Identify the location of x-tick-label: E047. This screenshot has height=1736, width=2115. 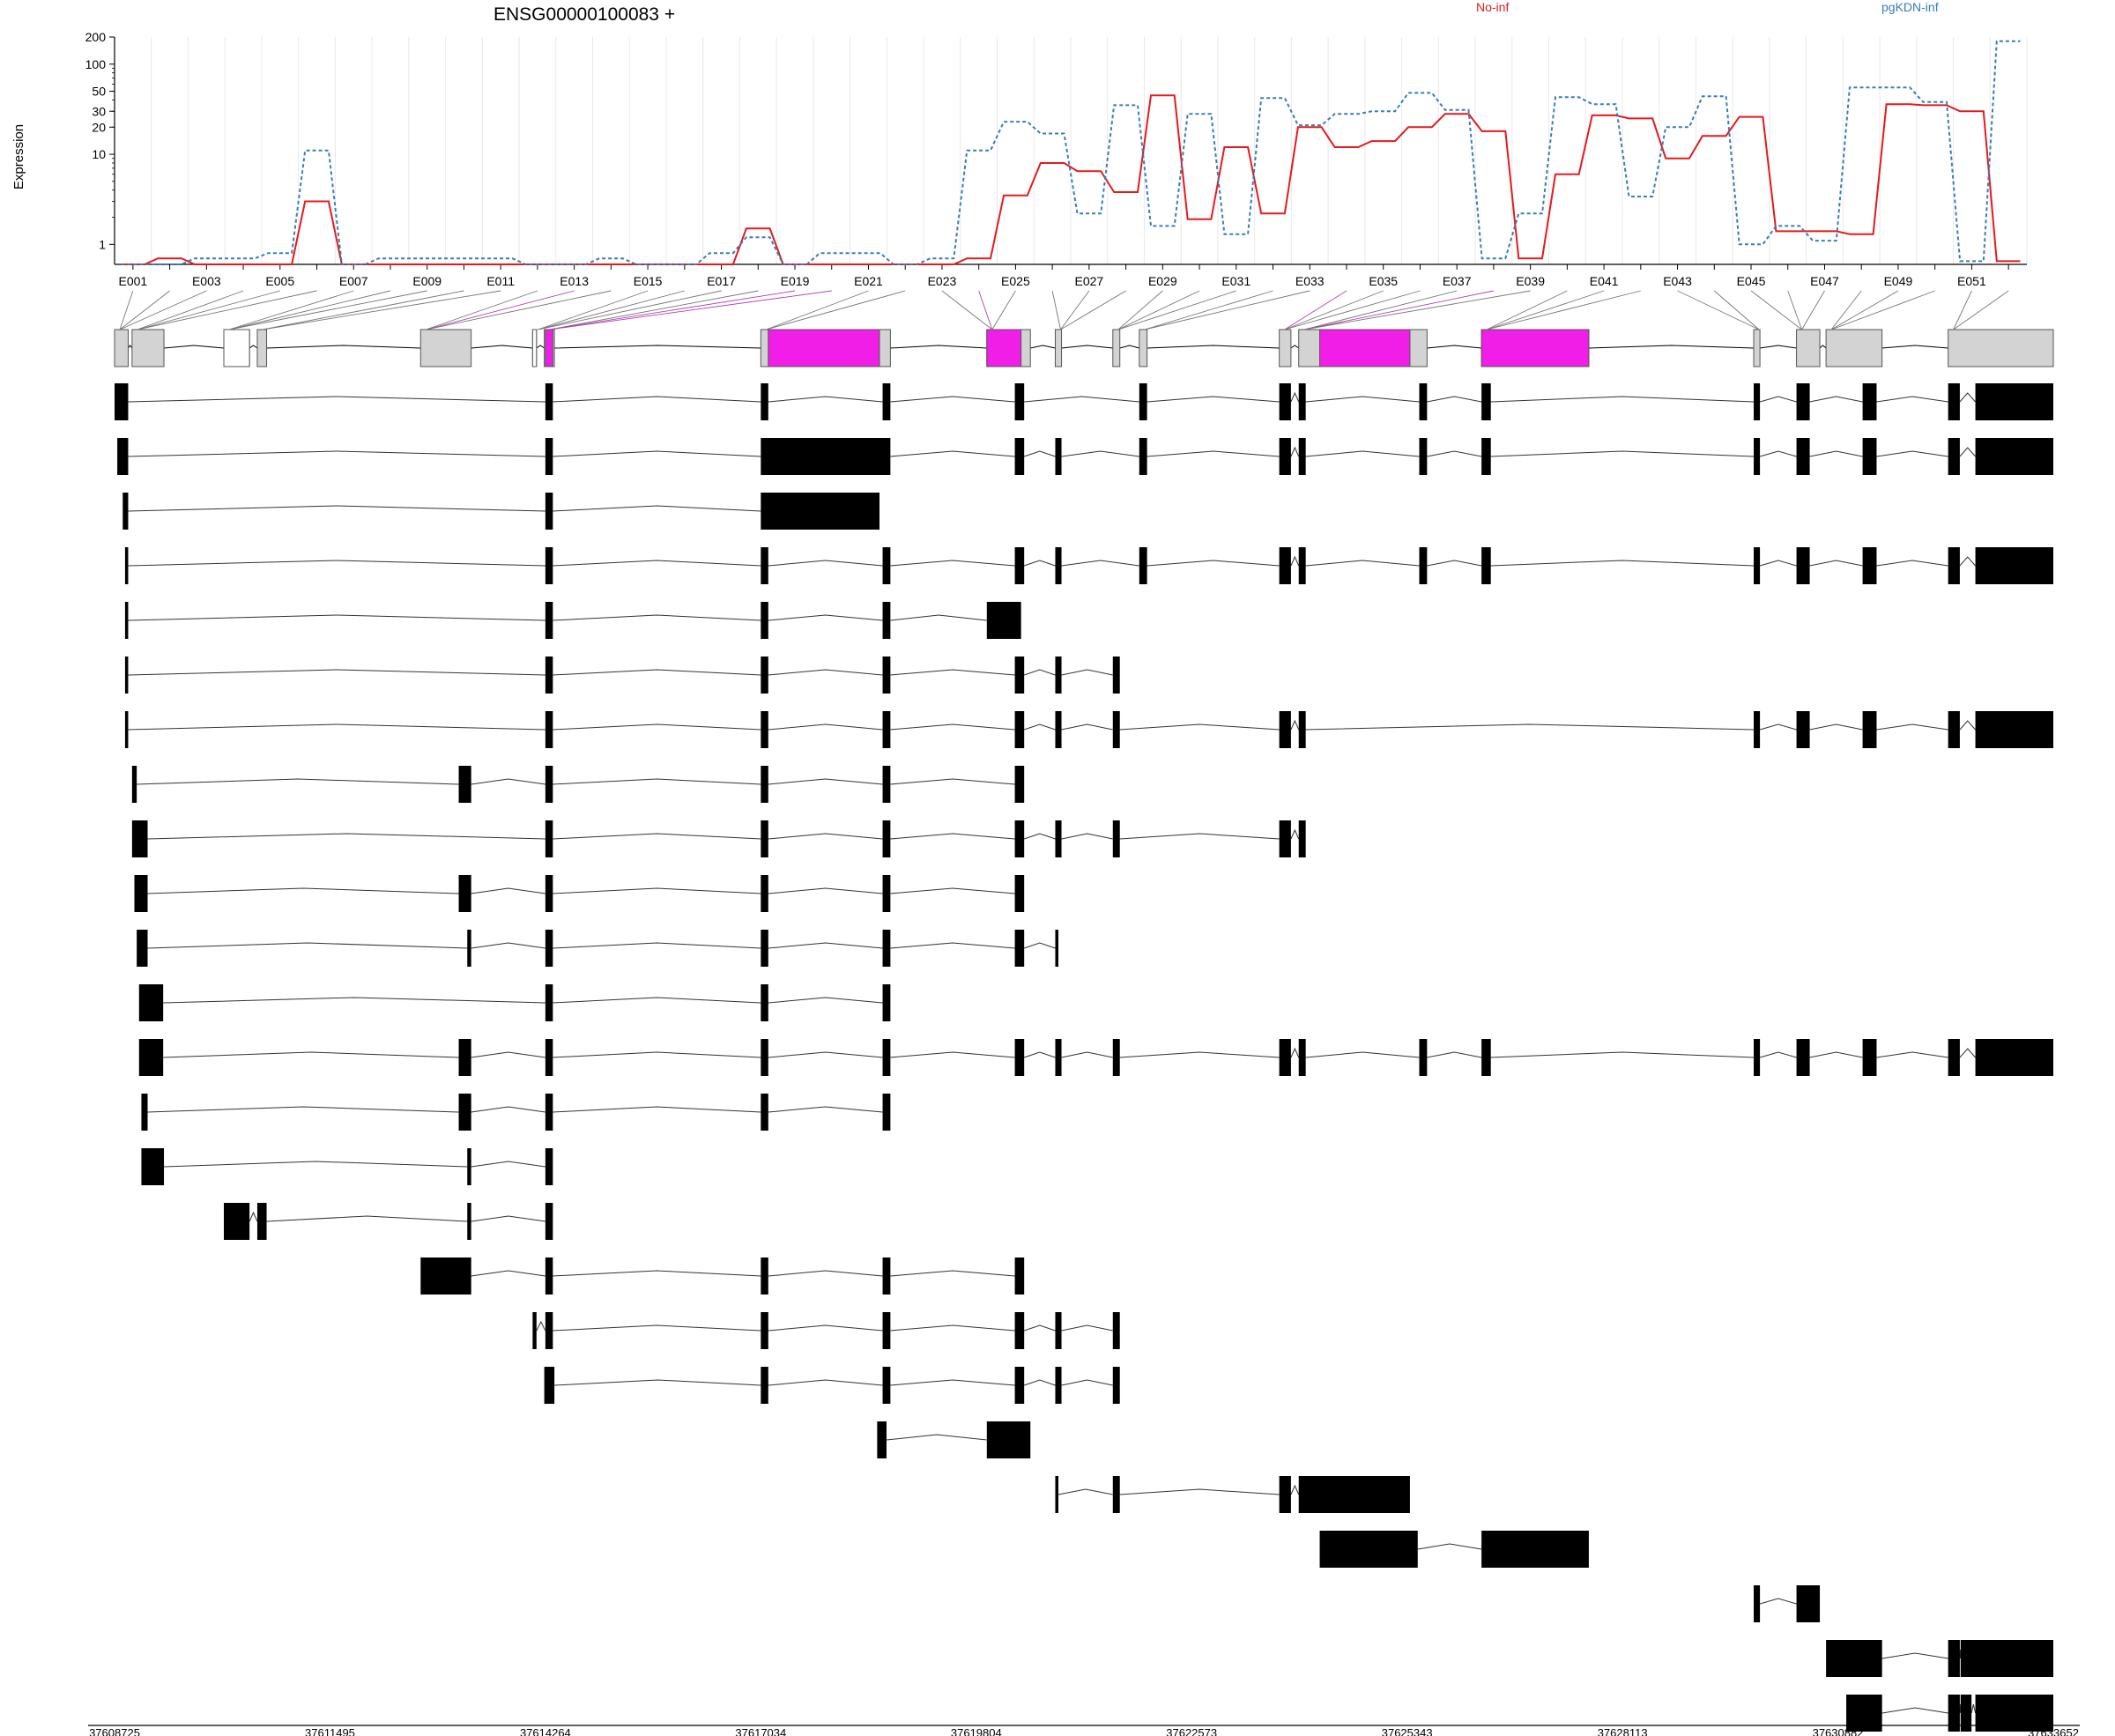
(1825, 281).